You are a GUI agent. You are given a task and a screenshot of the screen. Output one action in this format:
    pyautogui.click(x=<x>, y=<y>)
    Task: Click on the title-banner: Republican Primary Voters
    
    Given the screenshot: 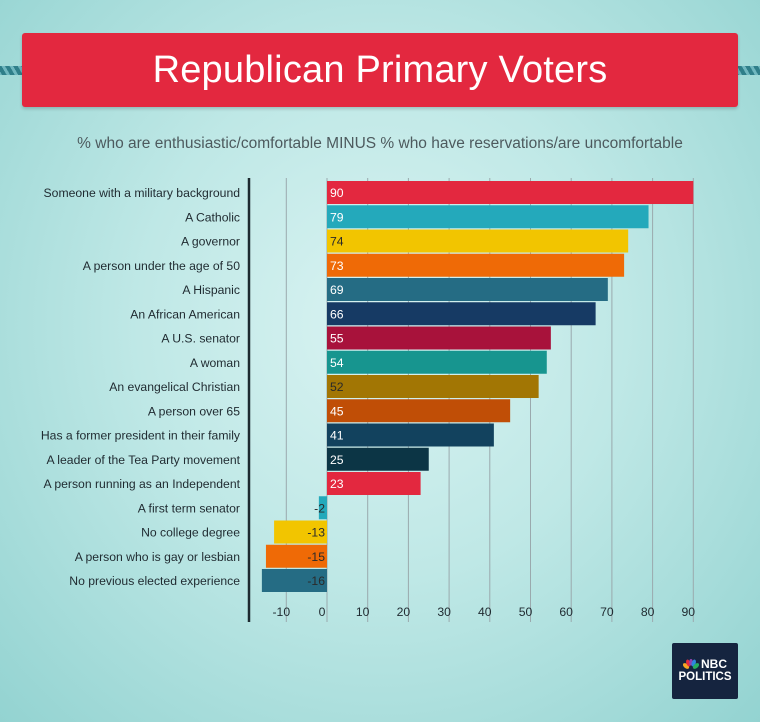 What is the action you would take?
    pyautogui.click(x=380, y=70)
    